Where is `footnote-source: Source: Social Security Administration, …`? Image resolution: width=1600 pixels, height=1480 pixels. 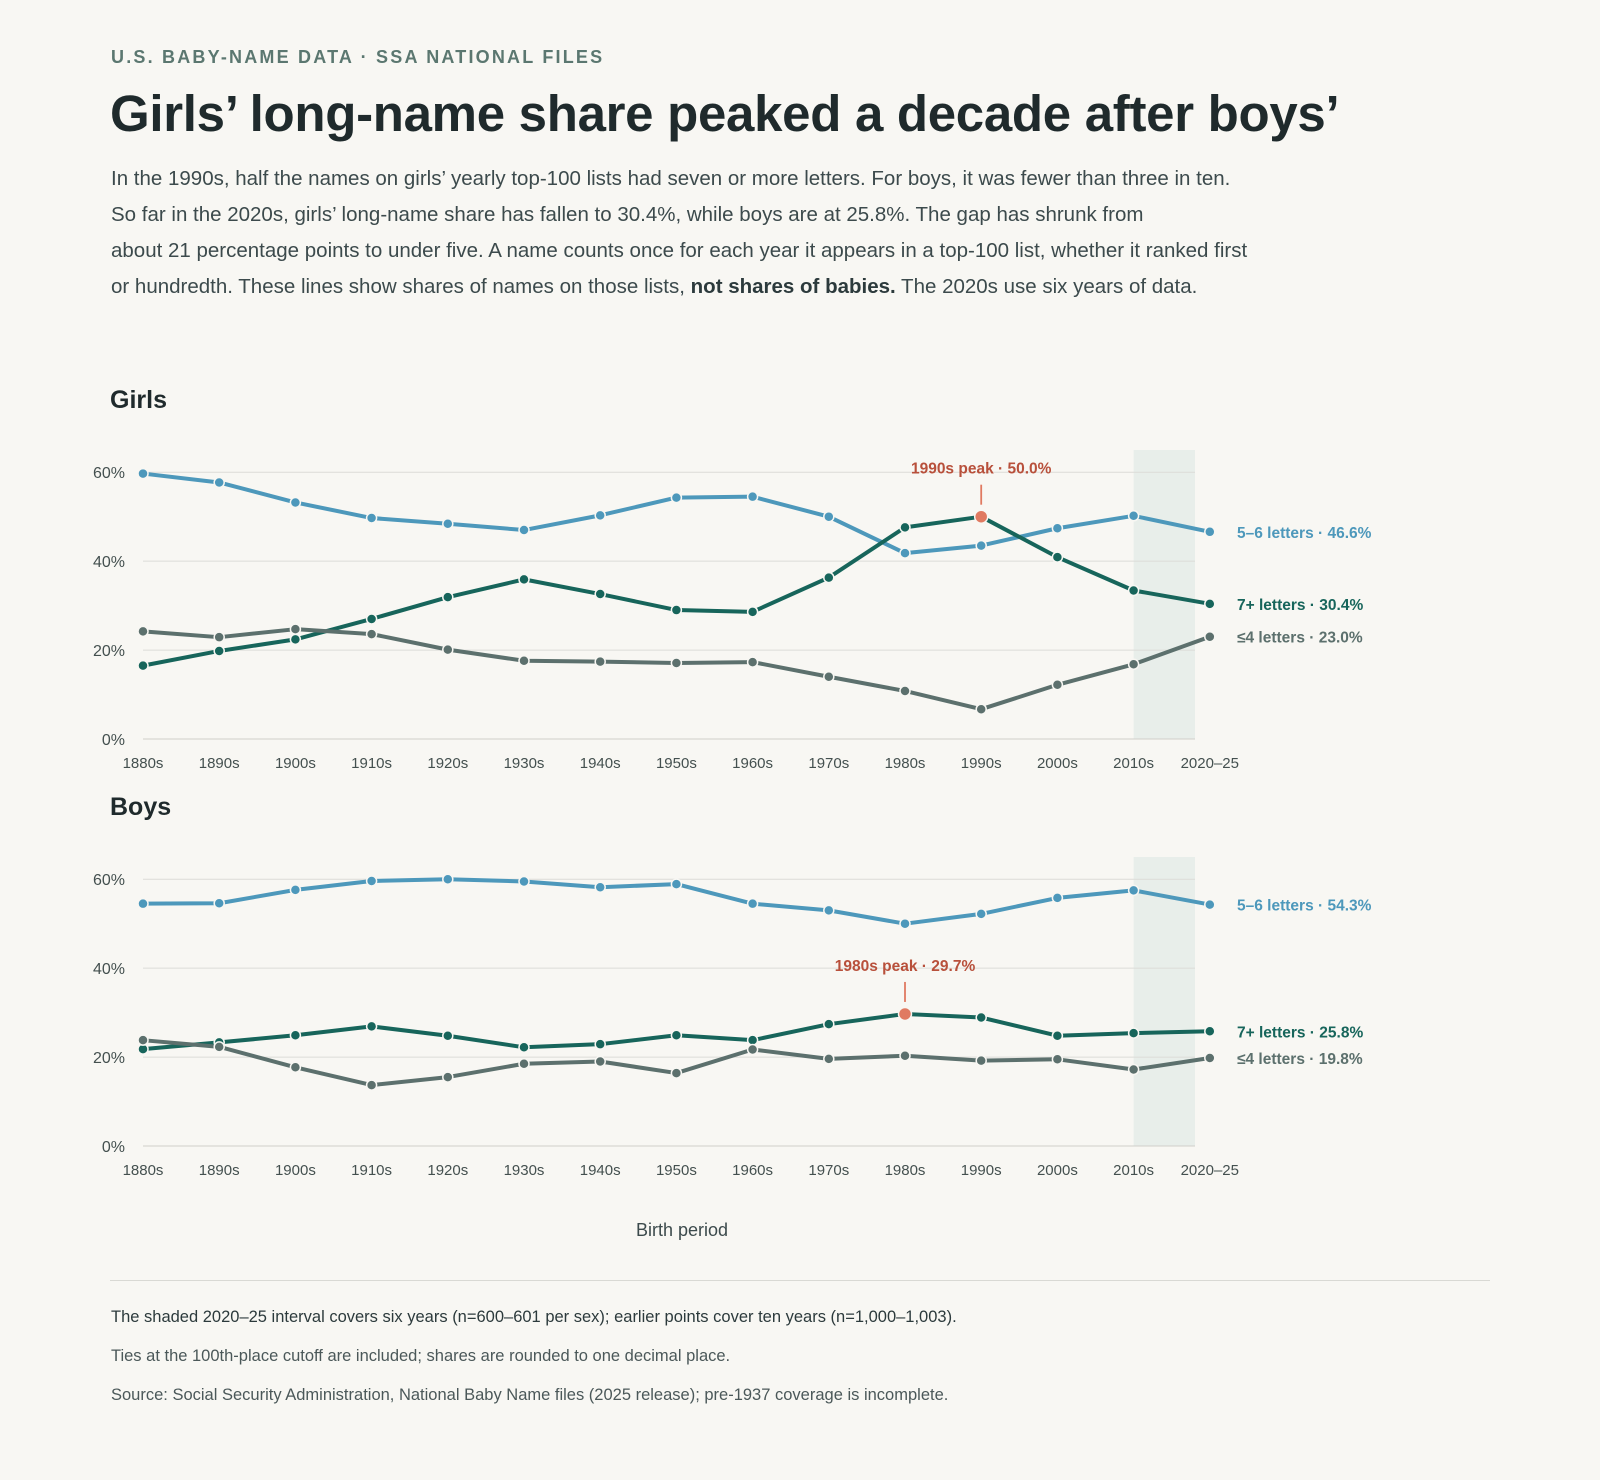
footnote-source: Source: Social Security Administration, … is located at coordinates (530, 1395).